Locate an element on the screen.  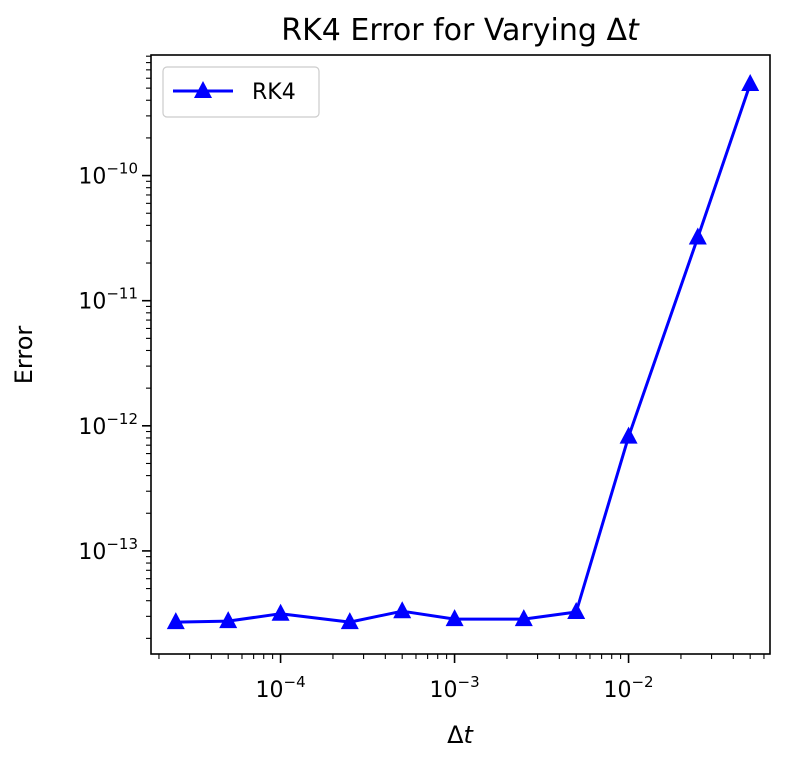
x-tick-label: 10⁻³ is located at coordinates (455, 688).